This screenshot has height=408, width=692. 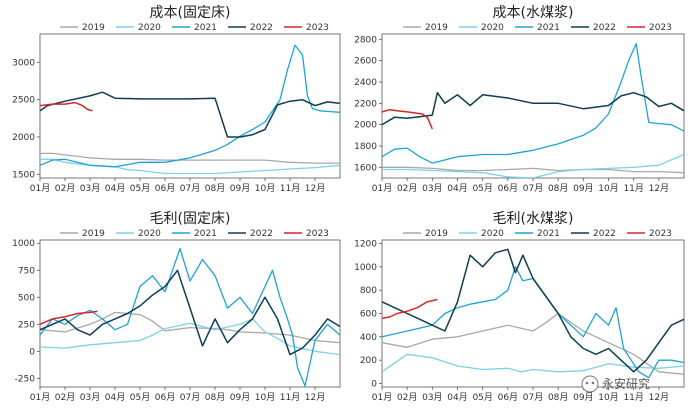 I want to click on watermark: 永安研究, so click(x=615, y=384).